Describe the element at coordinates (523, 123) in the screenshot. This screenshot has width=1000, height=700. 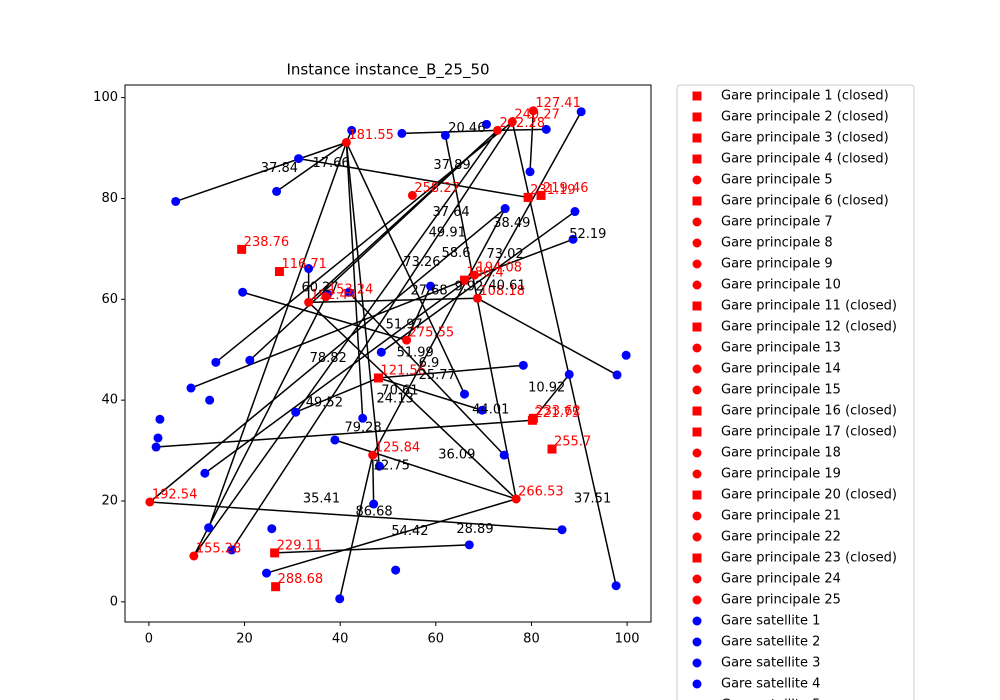
I see `cost-label: 262.28` at that location.